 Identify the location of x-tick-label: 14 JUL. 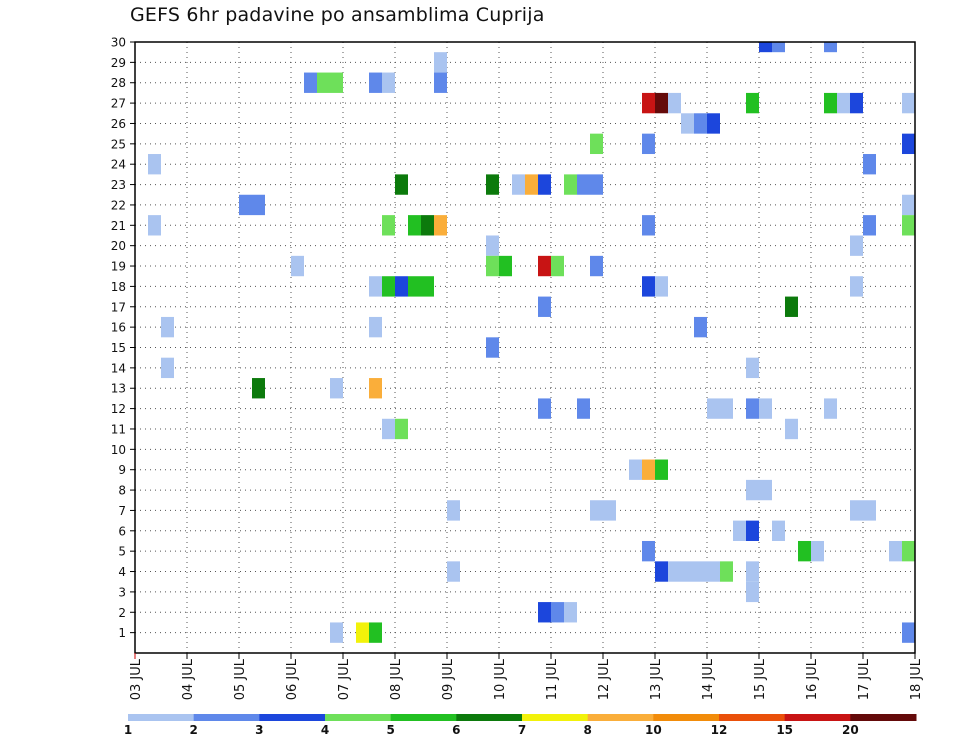
(708, 679).